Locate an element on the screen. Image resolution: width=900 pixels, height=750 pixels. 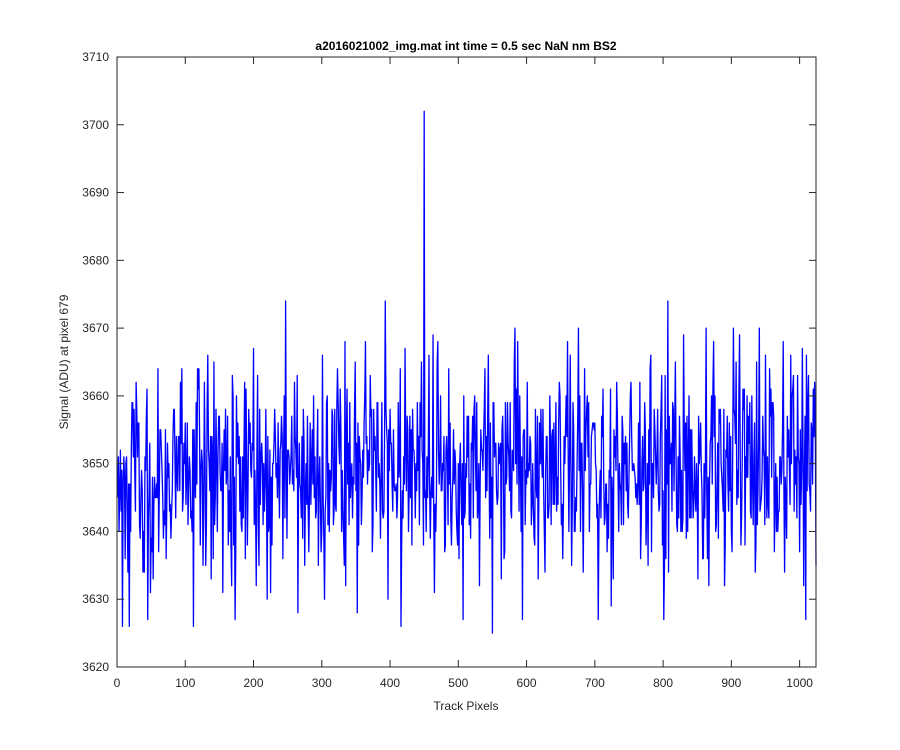
y-tick-label: 3630 is located at coordinates (95, 599).